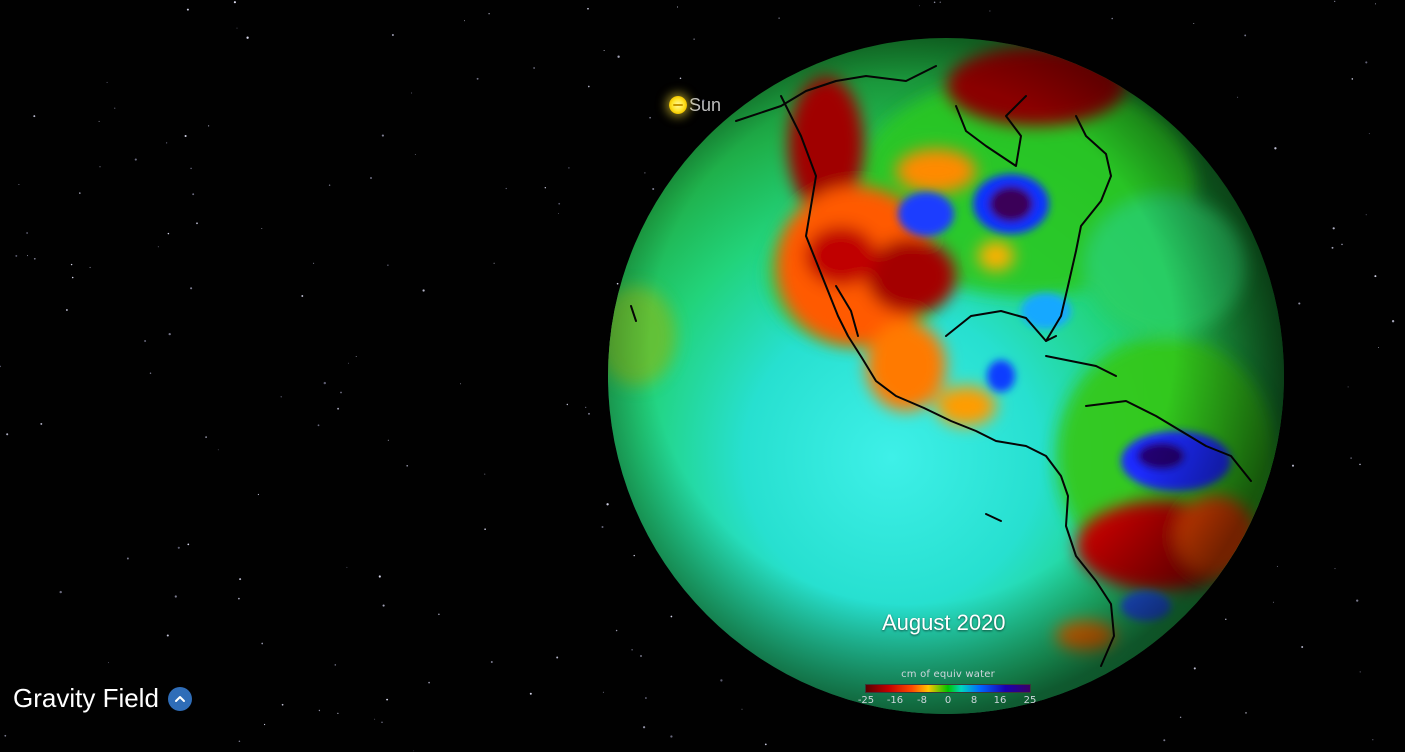 The height and width of the screenshot is (752, 1405). I want to click on color-scale-legend: cm of equiv water -25 -16 -8 0 8 16 25, so click(948, 688).